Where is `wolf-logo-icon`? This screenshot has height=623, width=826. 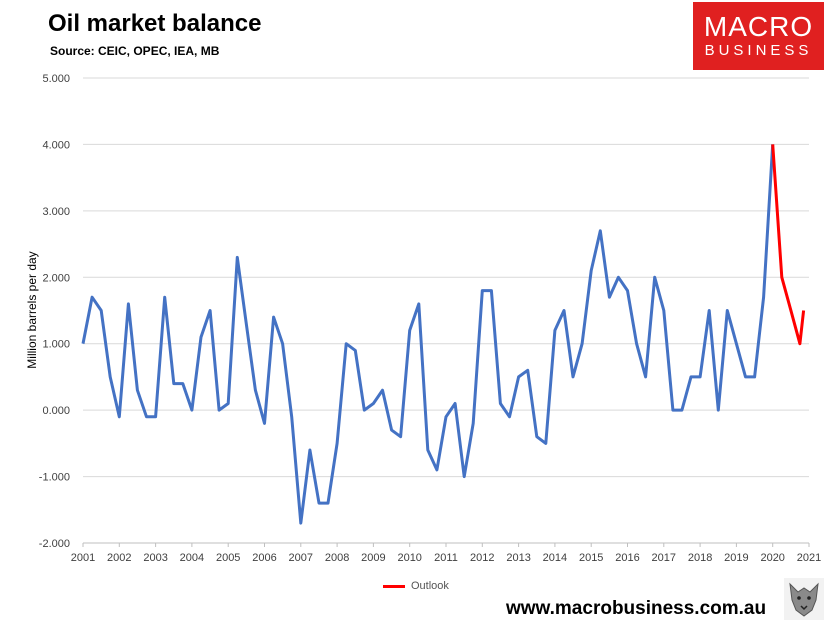
wolf-logo-icon is located at coordinates (804, 599).